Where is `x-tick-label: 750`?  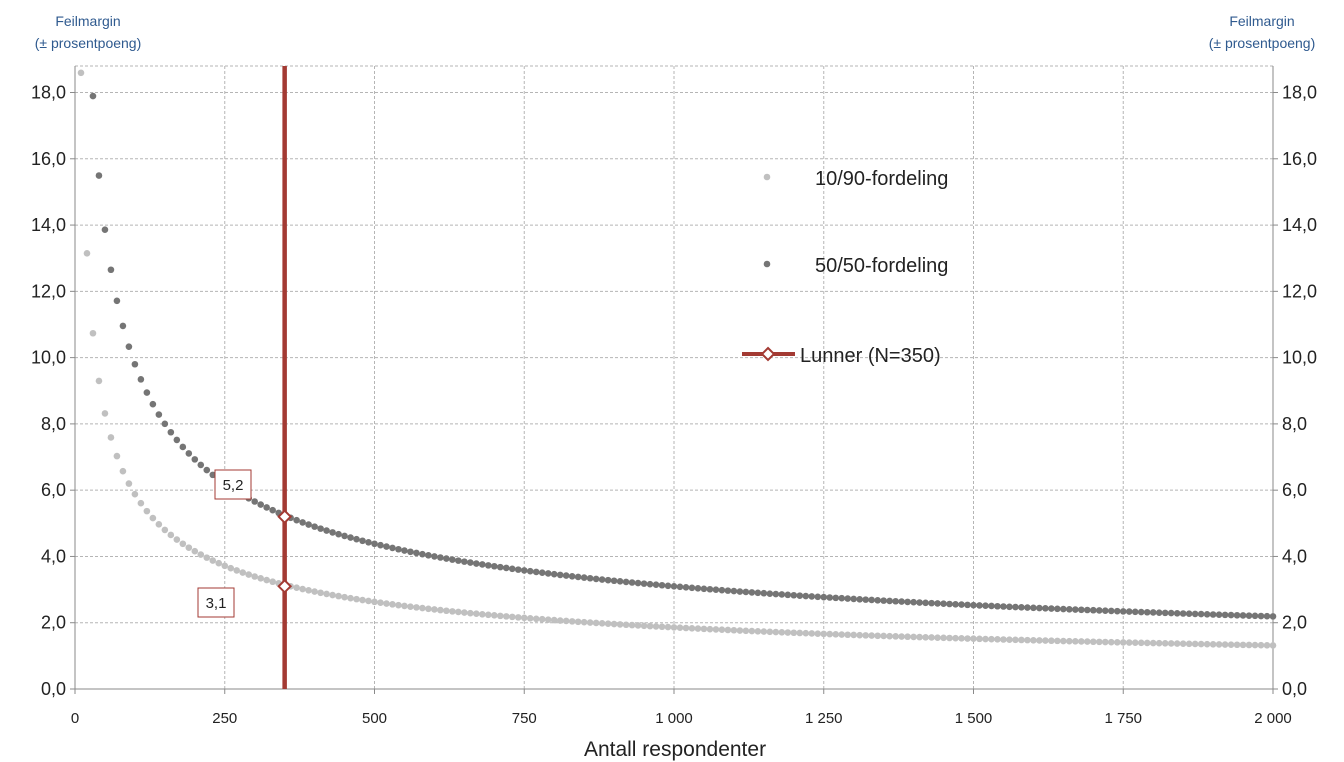
x-tick-label: 750 is located at coordinates (524, 718).